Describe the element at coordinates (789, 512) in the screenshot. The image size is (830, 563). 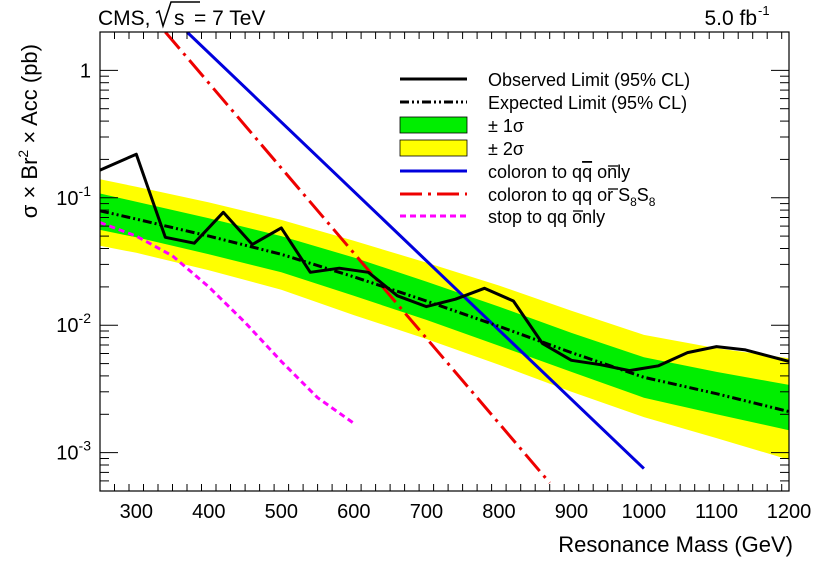
I see `x-tick-label: 1200` at that location.